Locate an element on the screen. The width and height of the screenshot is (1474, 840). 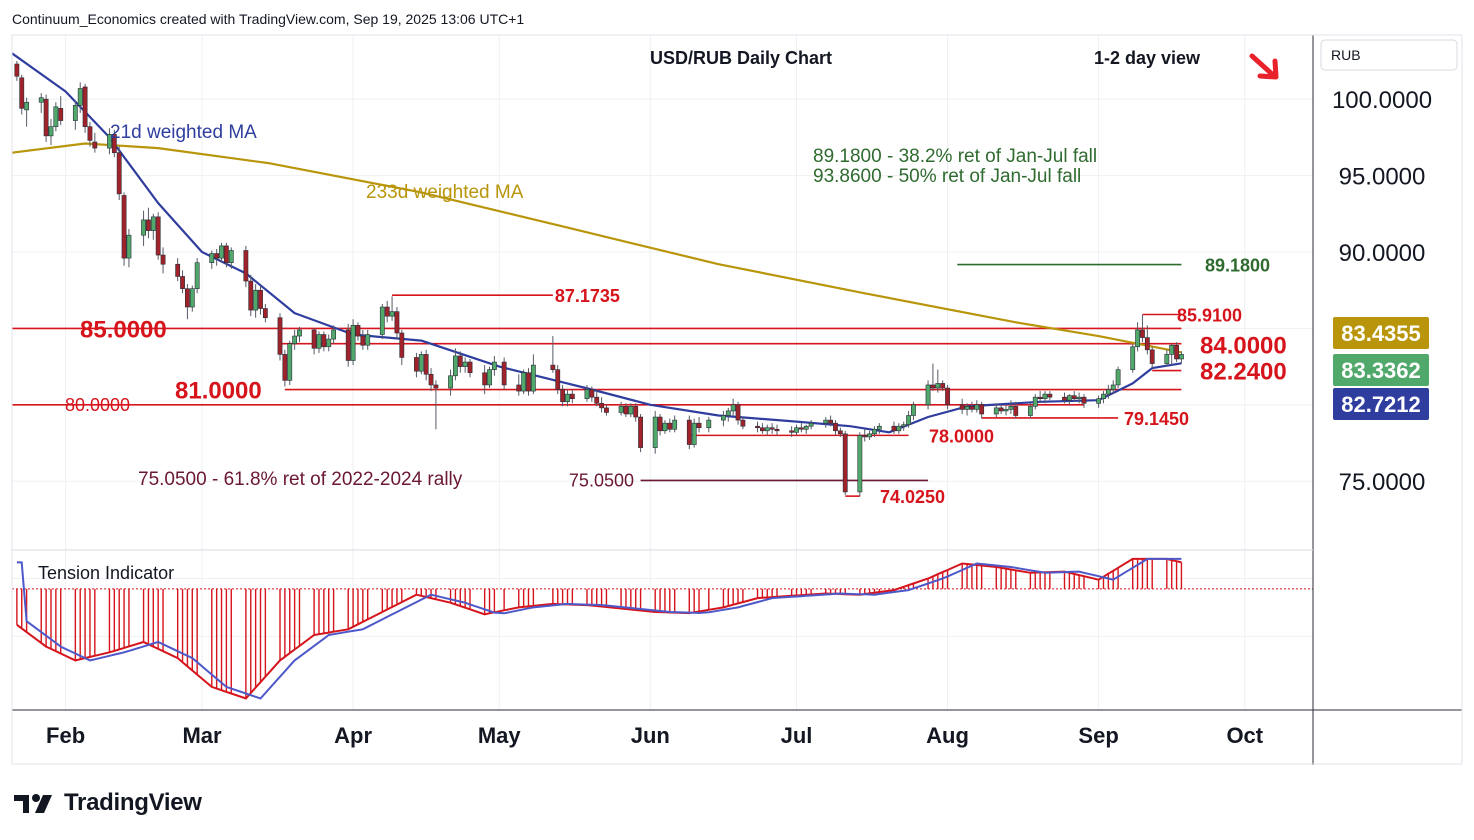
ma-label-233d: 233d weighted MA is located at coordinates (445, 192).